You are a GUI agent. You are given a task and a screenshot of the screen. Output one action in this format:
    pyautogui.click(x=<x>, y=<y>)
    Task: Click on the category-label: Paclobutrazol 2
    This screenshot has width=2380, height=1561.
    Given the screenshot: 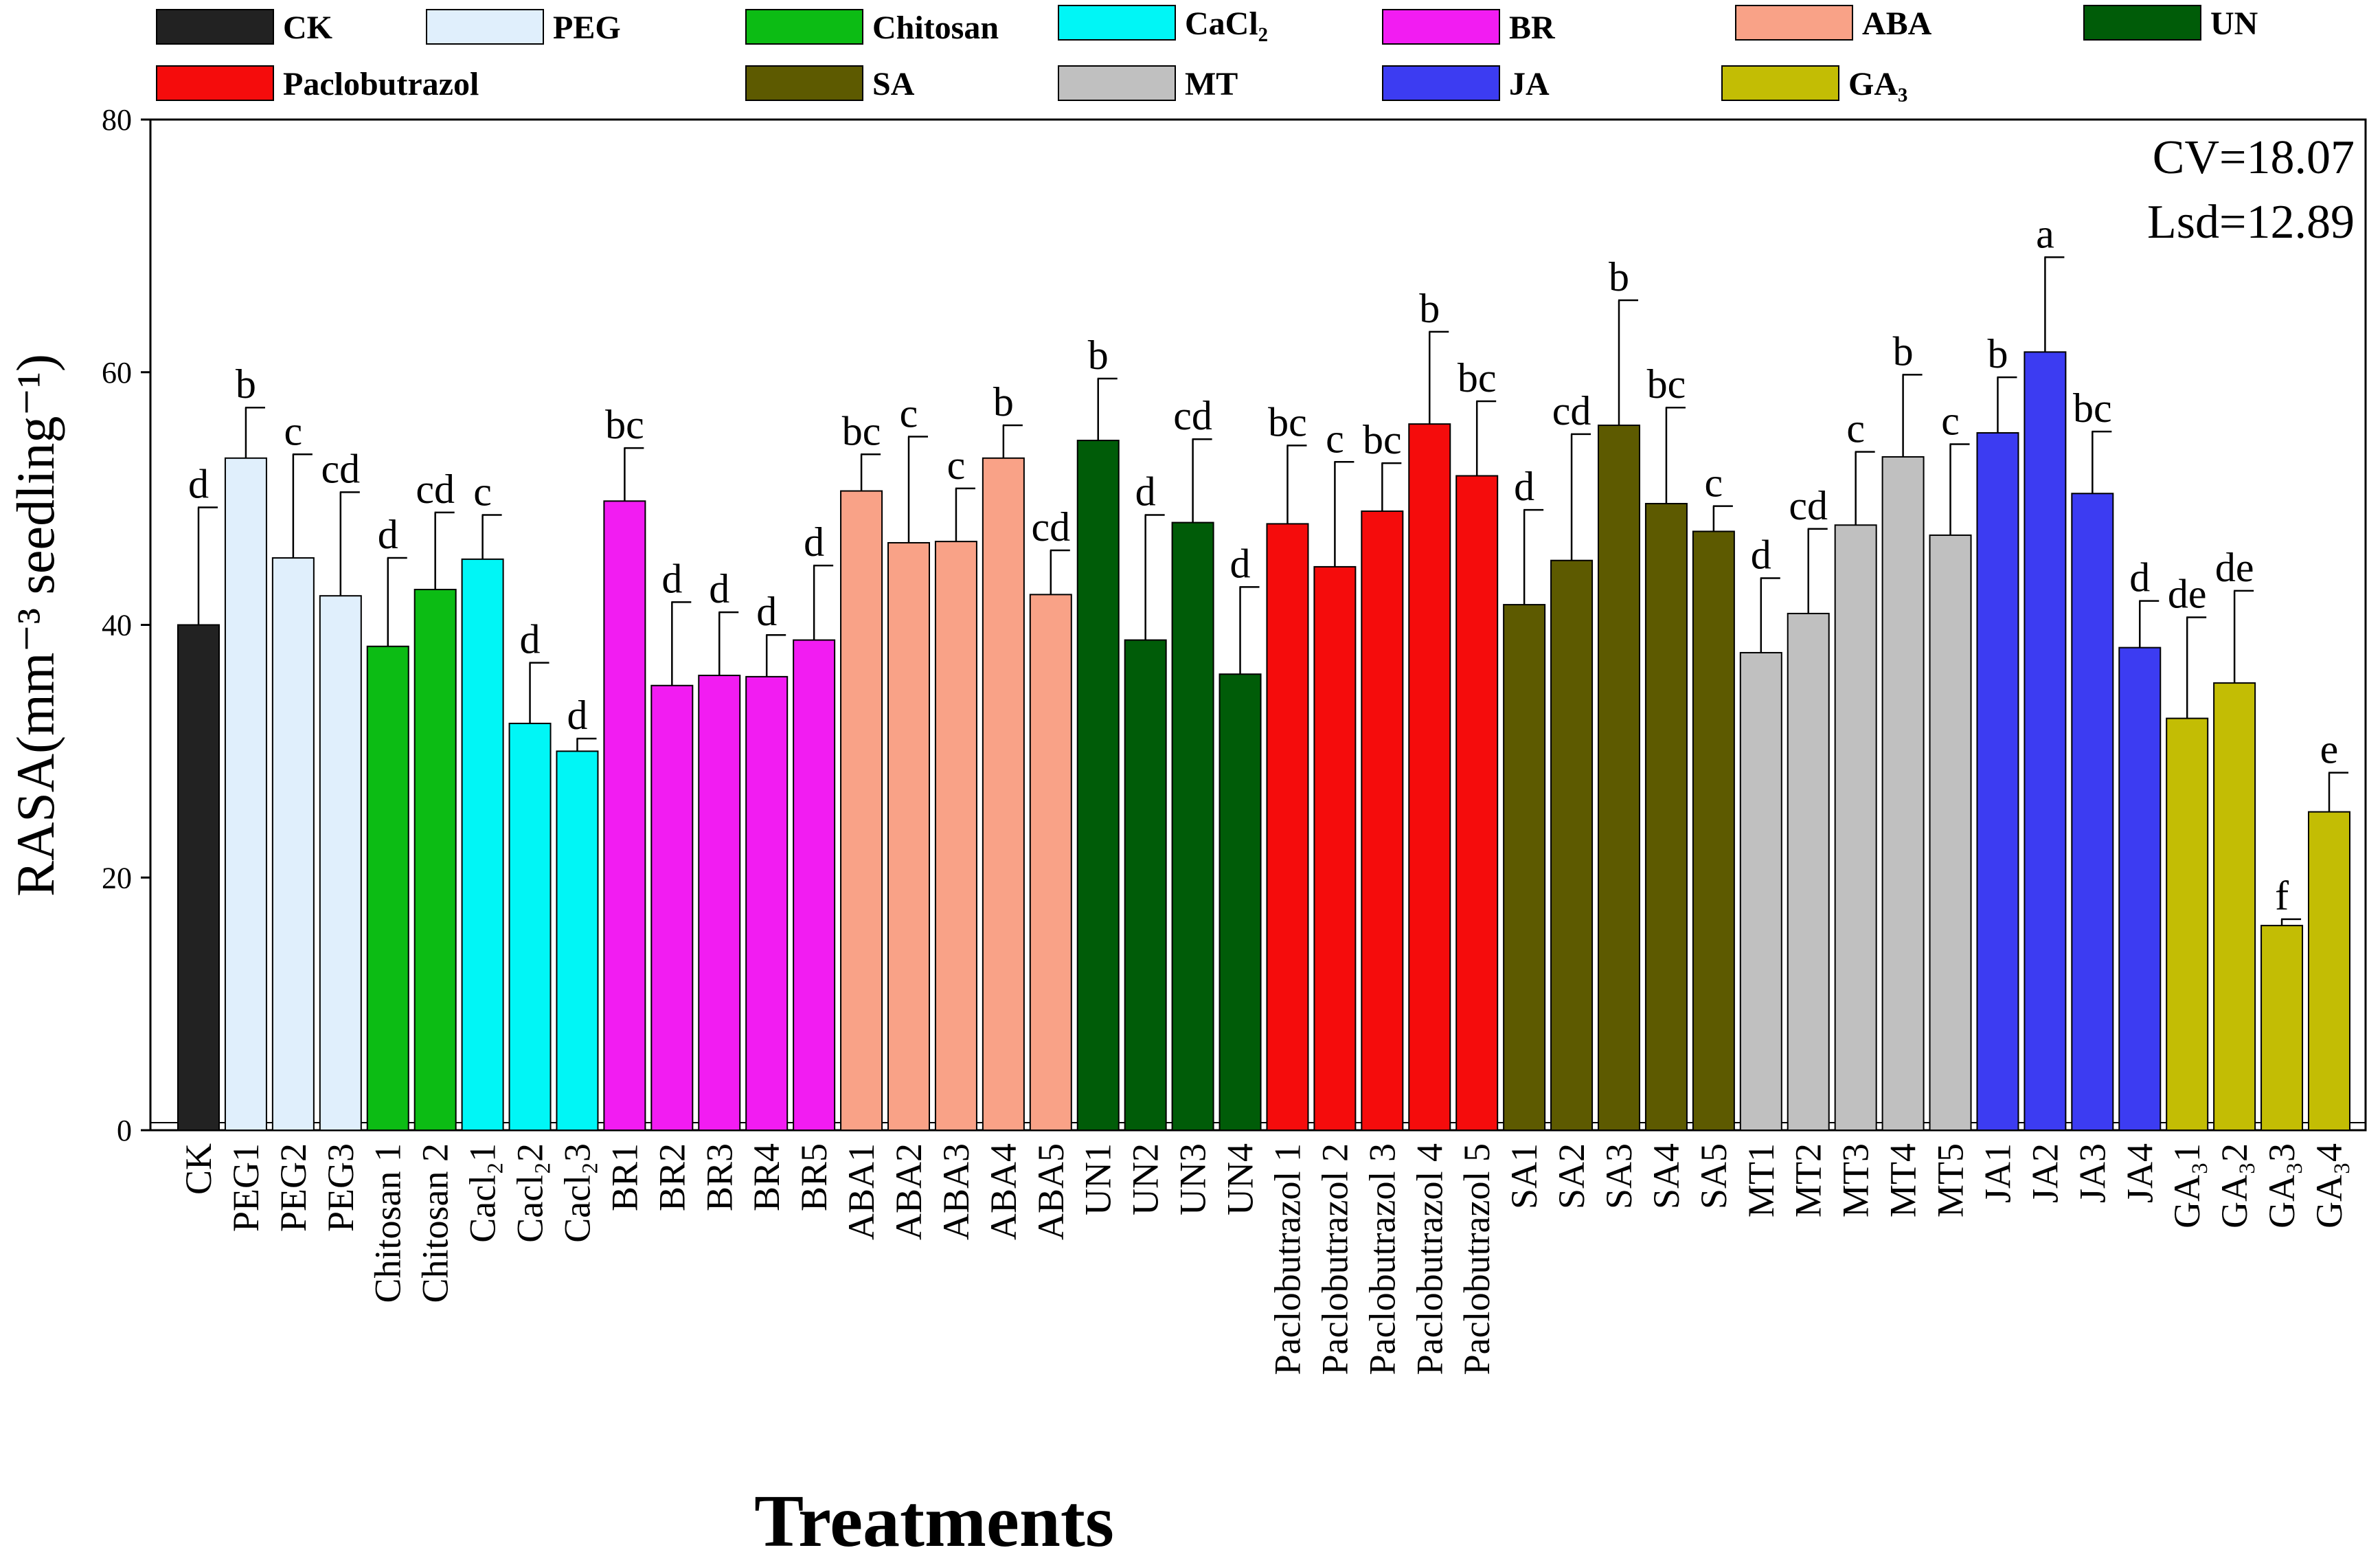 What is the action you would take?
    pyautogui.click(x=1334, y=1259)
    